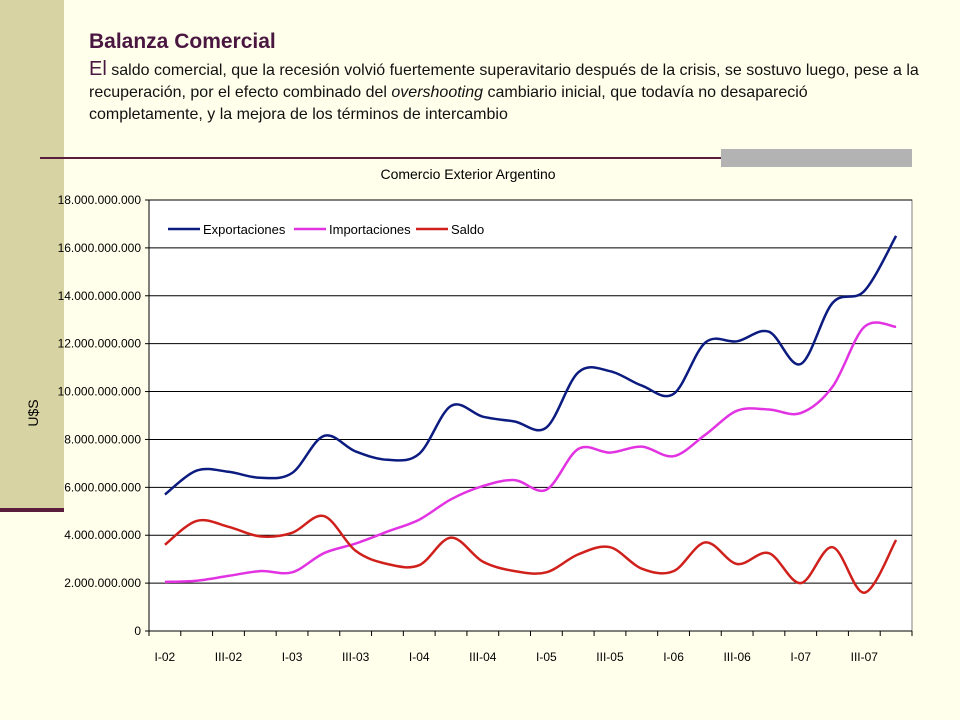 This screenshot has height=720, width=960. What do you see at coordinates (165, 657) in the screenshot?
I see `x-tick-label: I-02` at bounding box center [165, 657].